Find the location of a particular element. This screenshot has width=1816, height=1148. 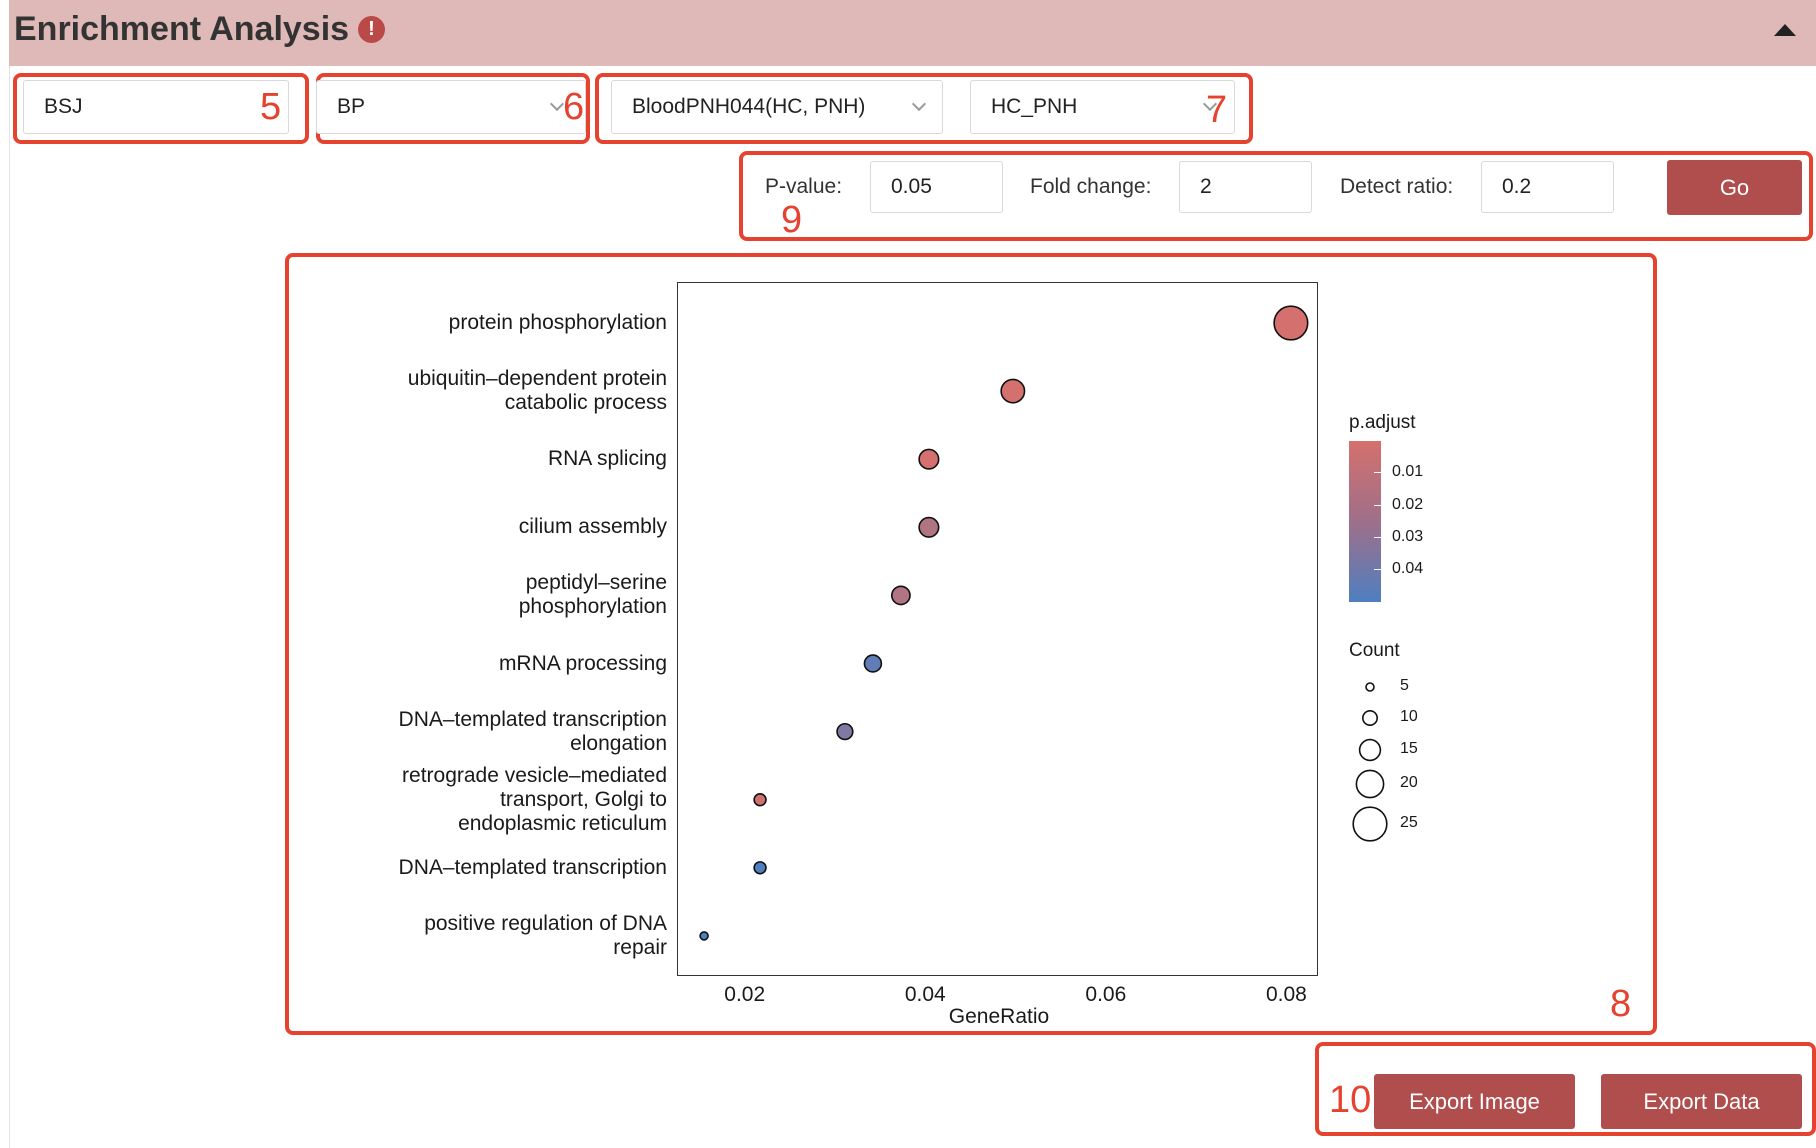

color-scale-tick-label: 0.03 is located at coordinates (1408, 536).